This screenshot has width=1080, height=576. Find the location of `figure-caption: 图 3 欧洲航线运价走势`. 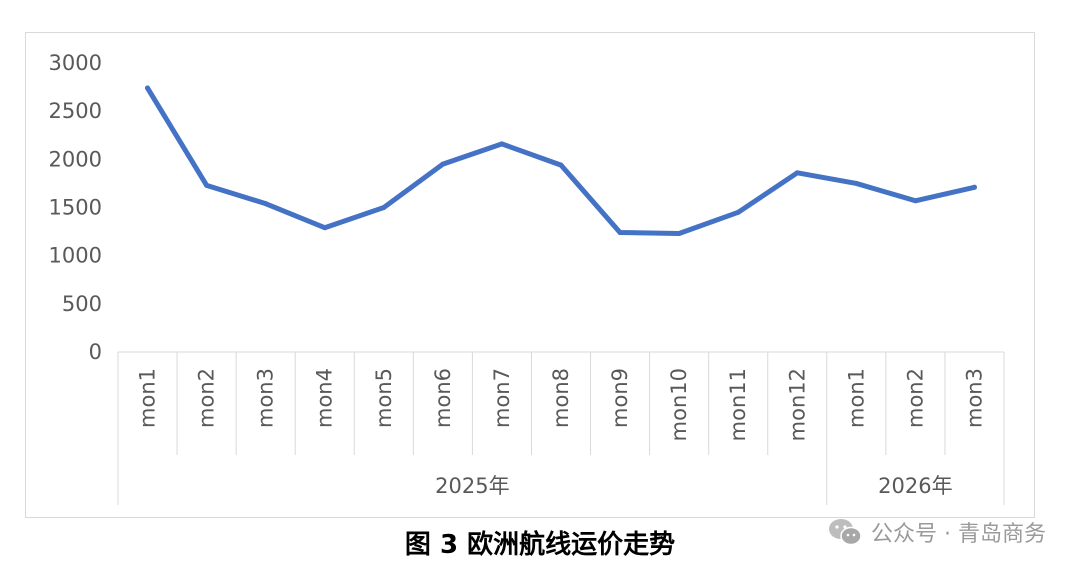

figure-caption: 图 3 欧洲航线运价走势 is located at coordinates (540, 545).